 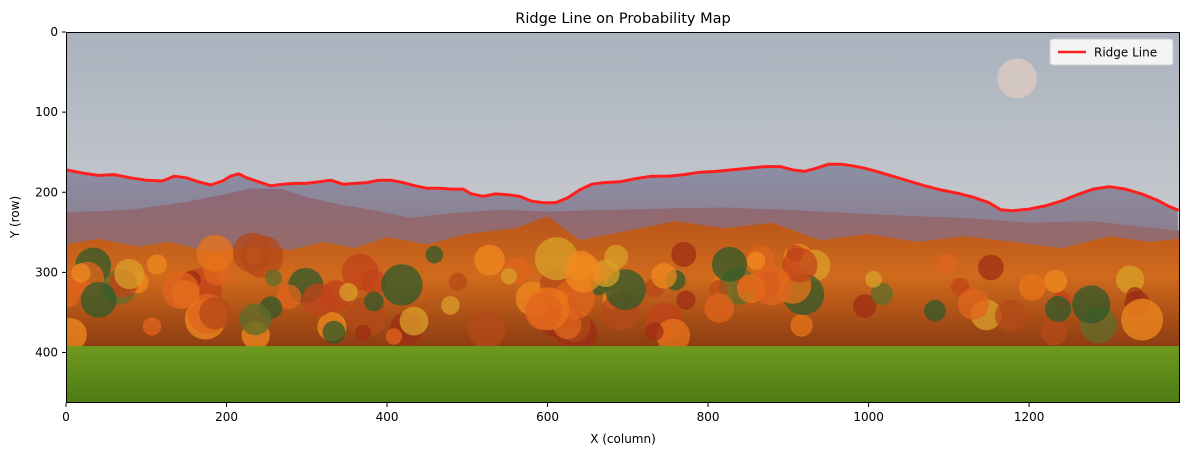 I want to click on x-tick-label: 1000, so click(x=868, y=417).